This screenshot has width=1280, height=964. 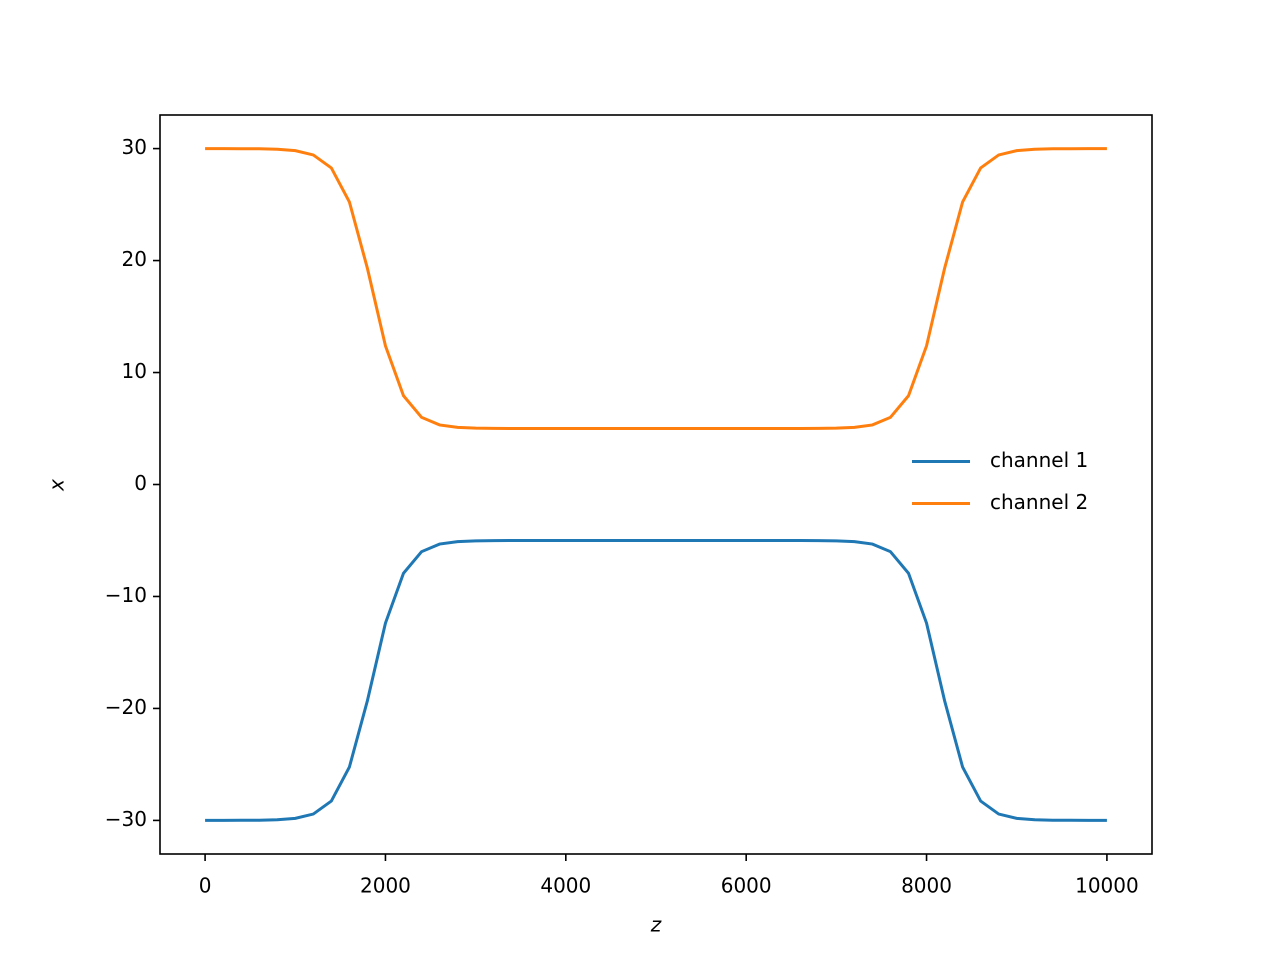 I want to click on x-tick-label: 8000, so click(x=926, y=886).